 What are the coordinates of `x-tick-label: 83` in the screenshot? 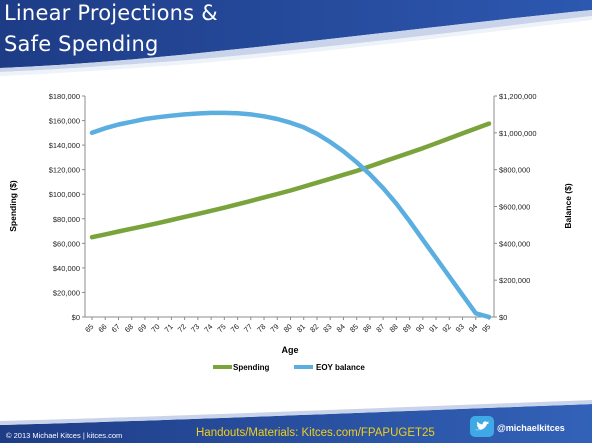 It's located at (327, 328).